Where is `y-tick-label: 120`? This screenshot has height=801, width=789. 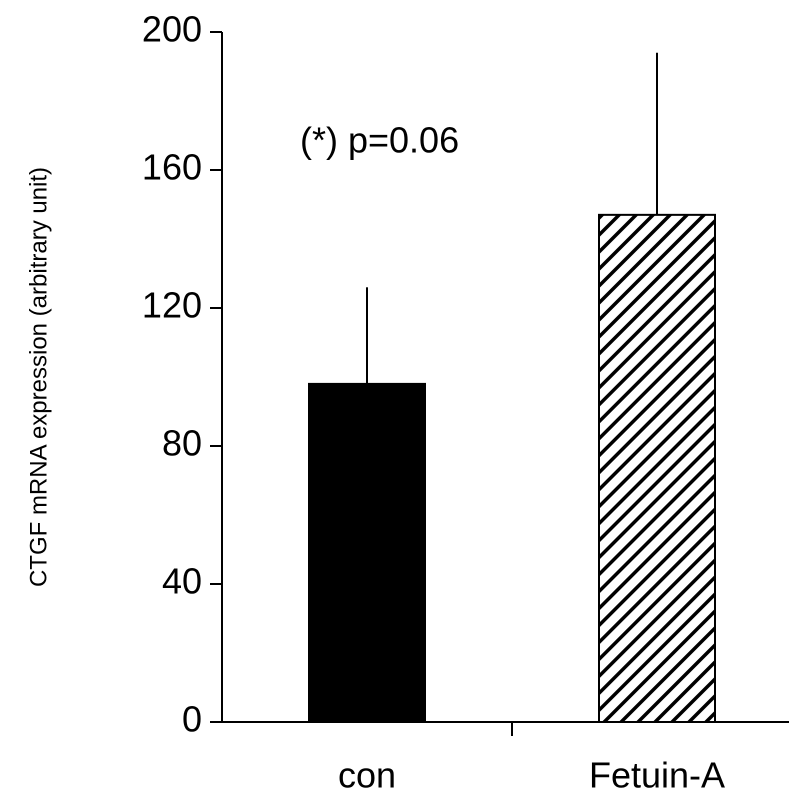
y-tick-label: 120 is located at coordinates (172, 305).